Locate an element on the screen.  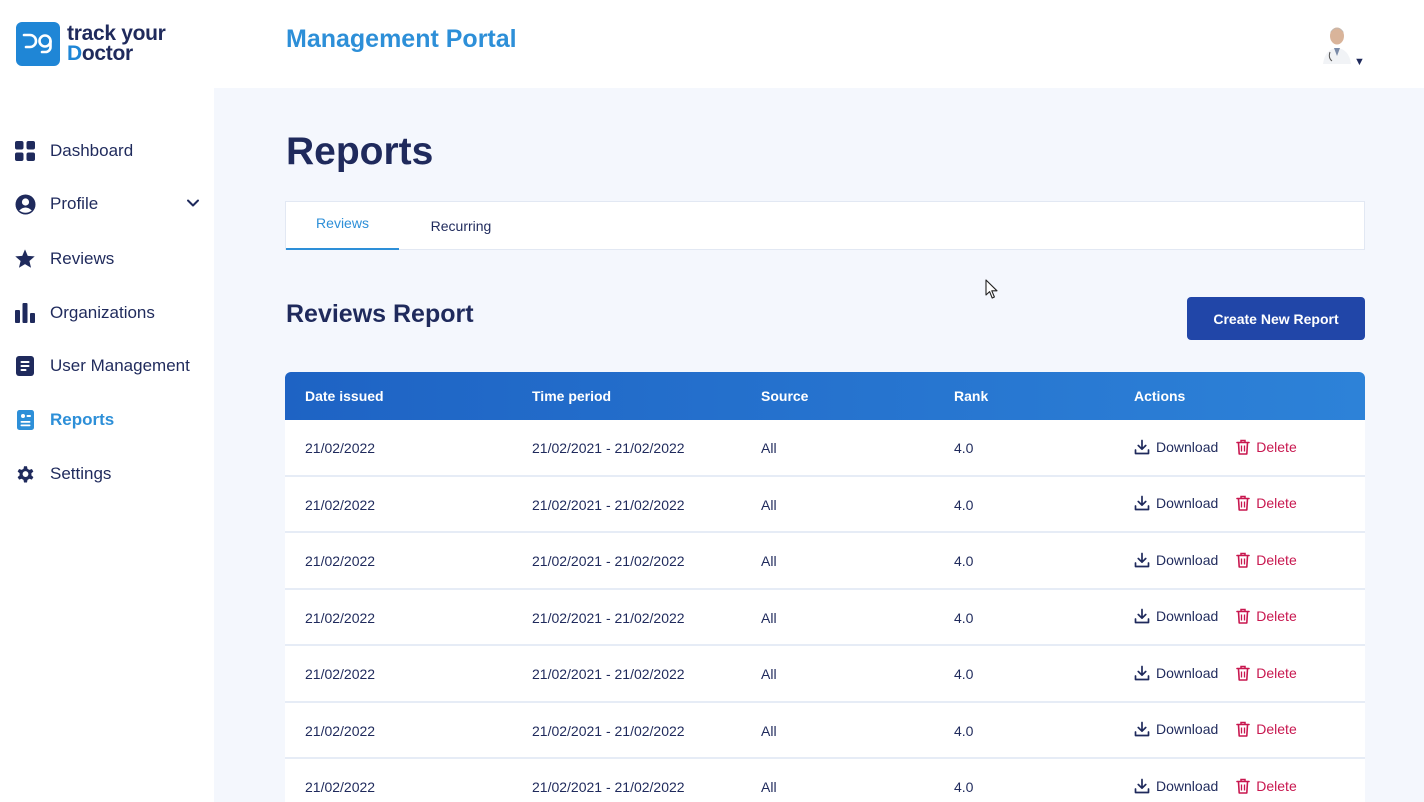
column-header-actions: Actions is located at coordinates (1160, 396).